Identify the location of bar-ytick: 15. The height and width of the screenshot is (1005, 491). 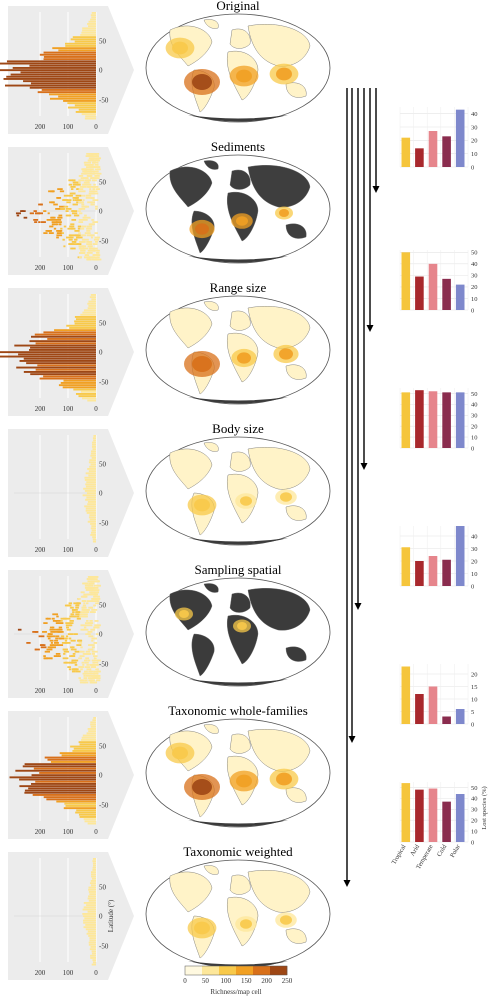
(474, 687).